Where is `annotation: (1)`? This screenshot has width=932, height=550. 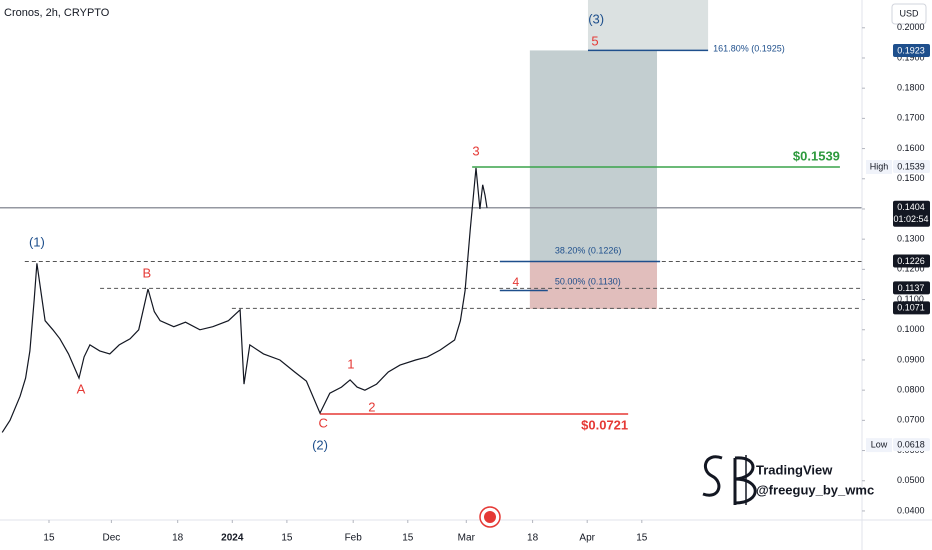
annotation: (1) is located at coordinates (37, 242).